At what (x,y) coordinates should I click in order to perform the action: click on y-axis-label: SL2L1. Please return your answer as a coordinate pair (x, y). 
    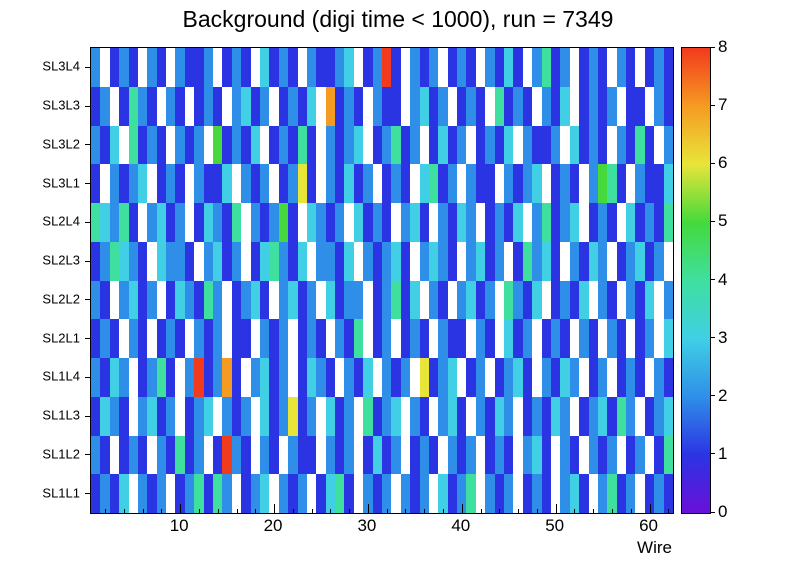
    Looking at the image, I should click on (61, 338).